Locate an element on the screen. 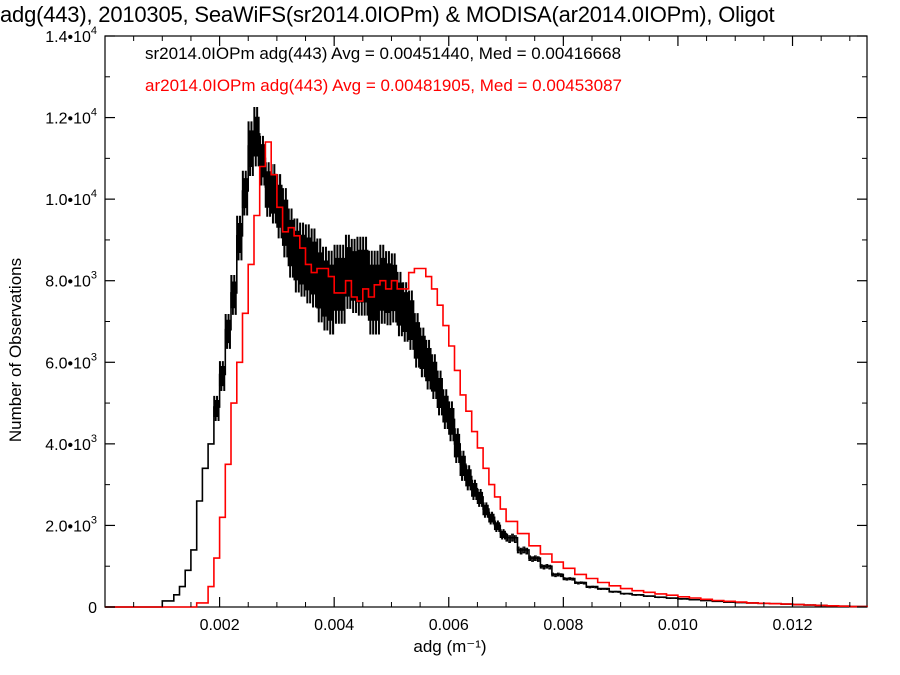 The image size is (900, 675). y-tick-label-6: 1.2•104 is located at coordinates (71, 117).